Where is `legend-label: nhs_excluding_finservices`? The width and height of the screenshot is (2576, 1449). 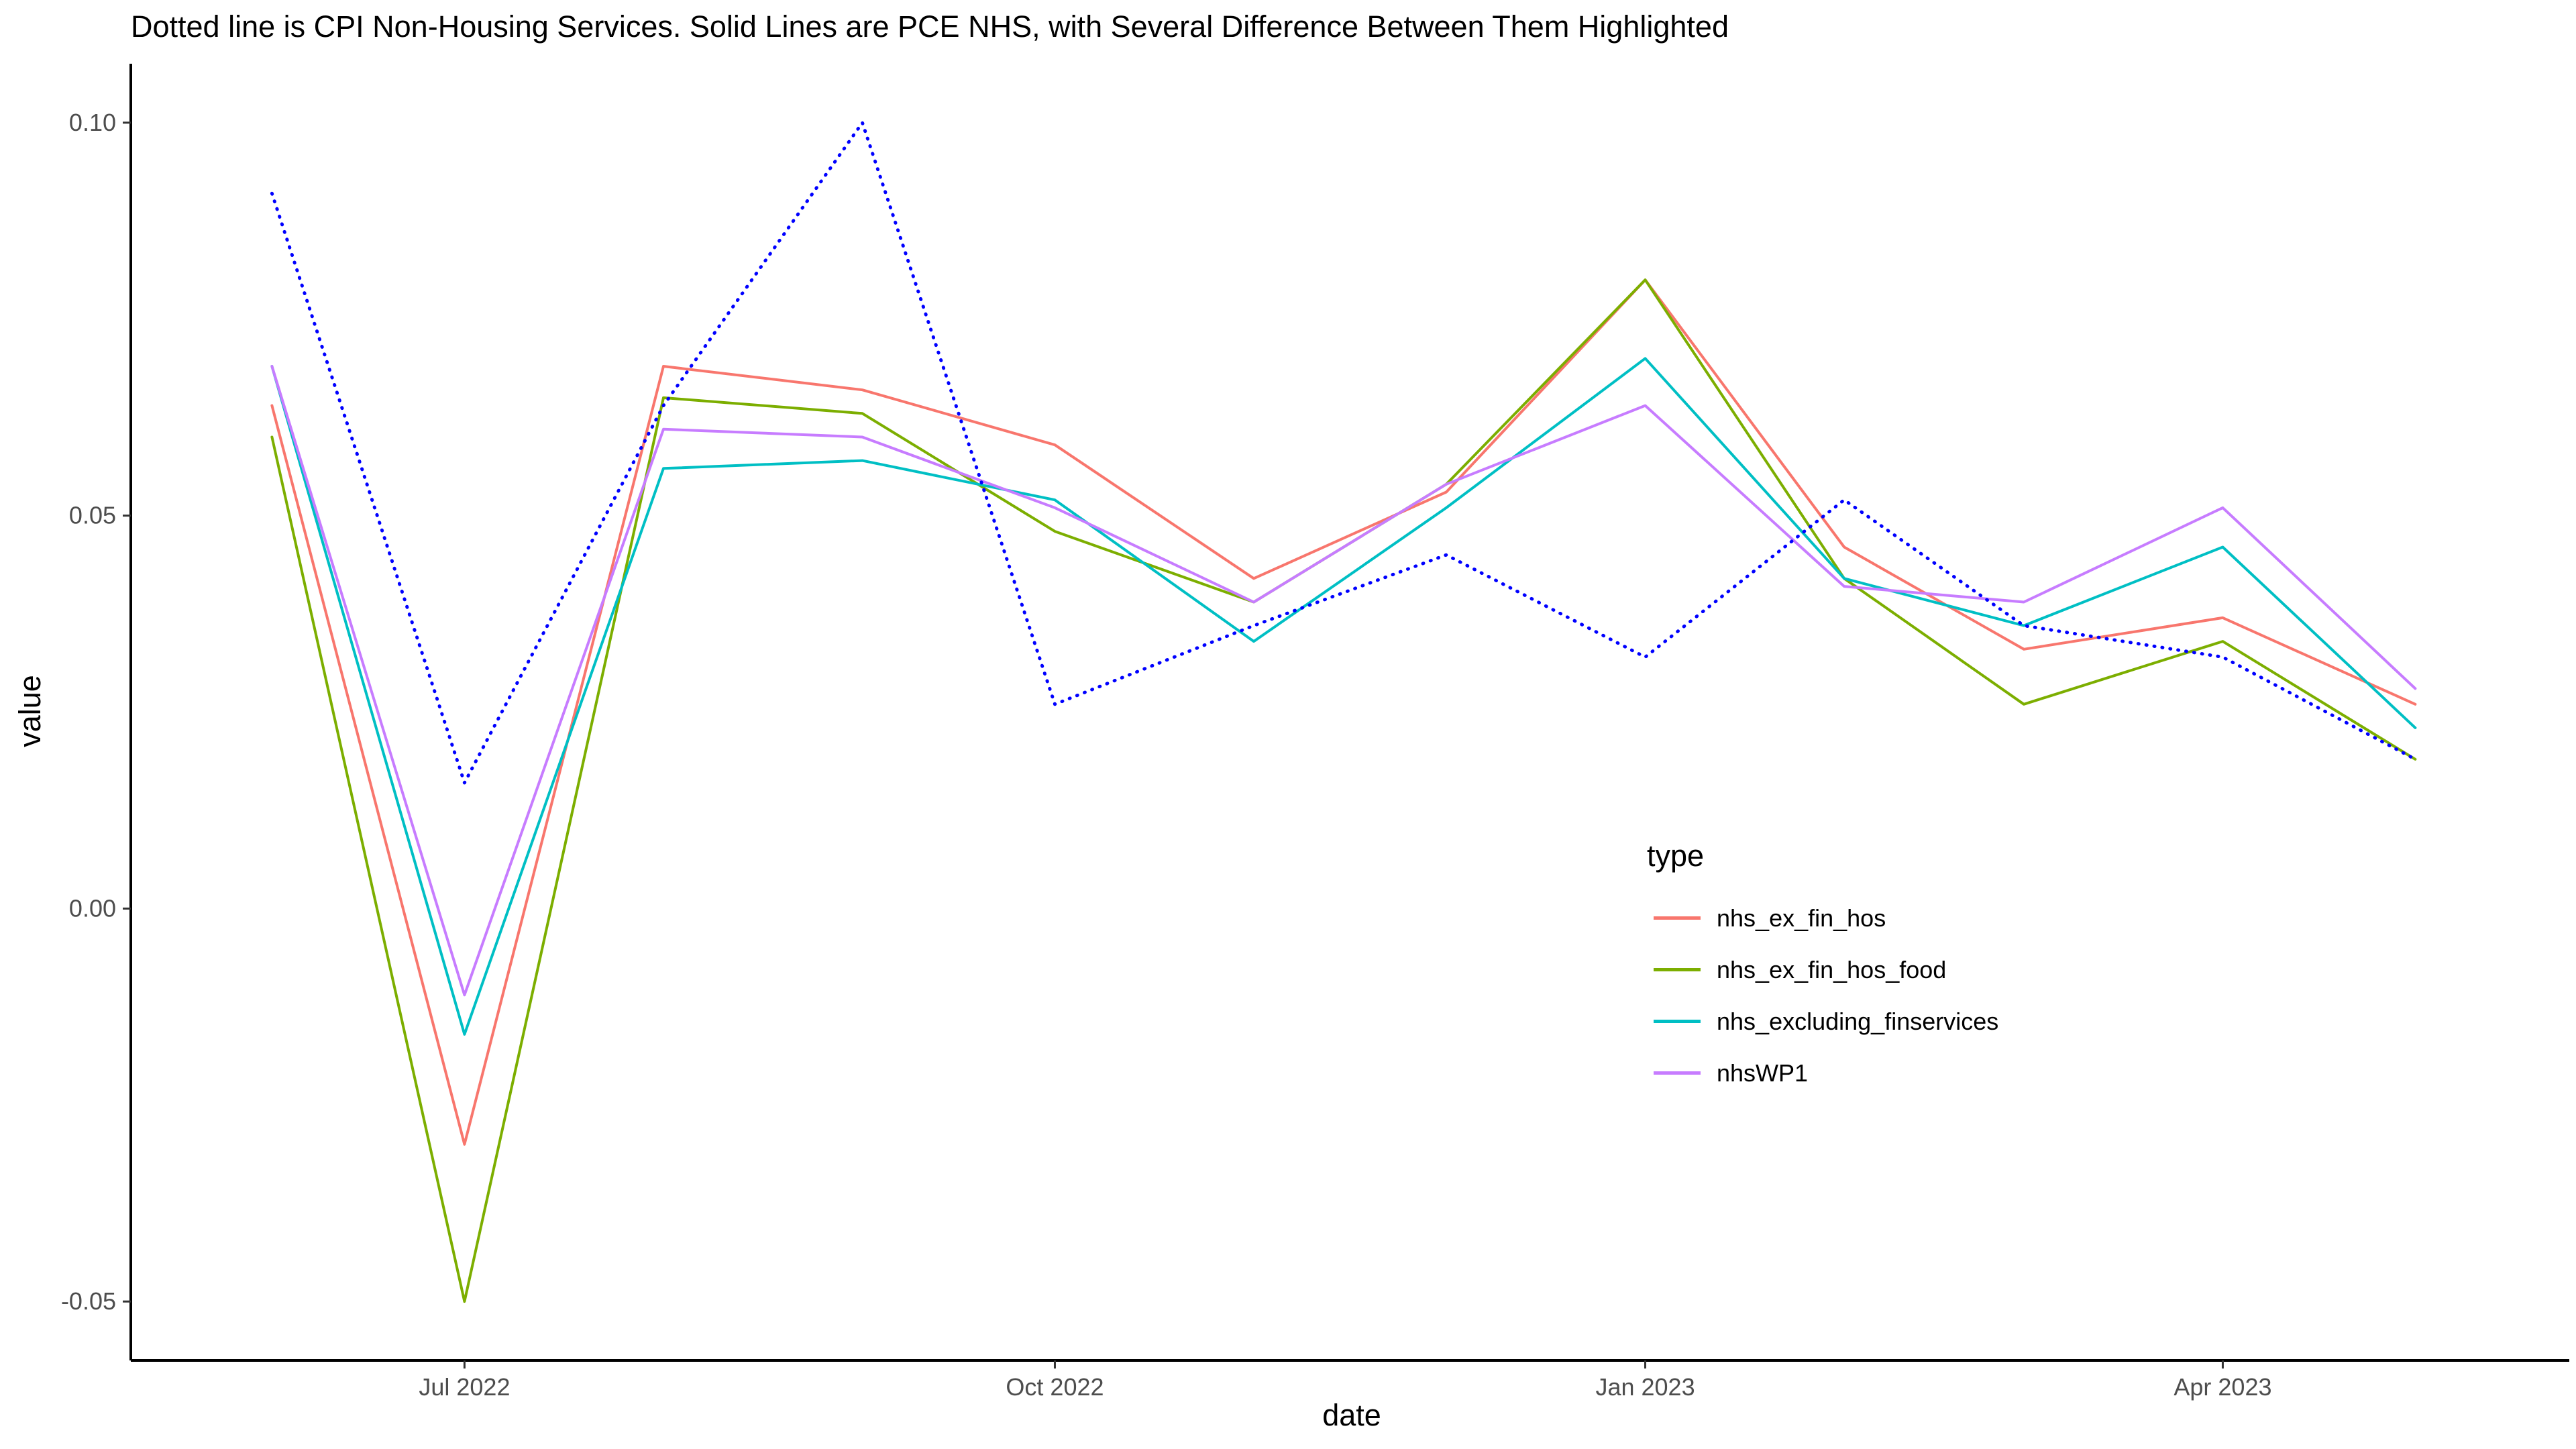
legend-label: nhs_excluding_finservices is located at coordinates (1858, 1021).